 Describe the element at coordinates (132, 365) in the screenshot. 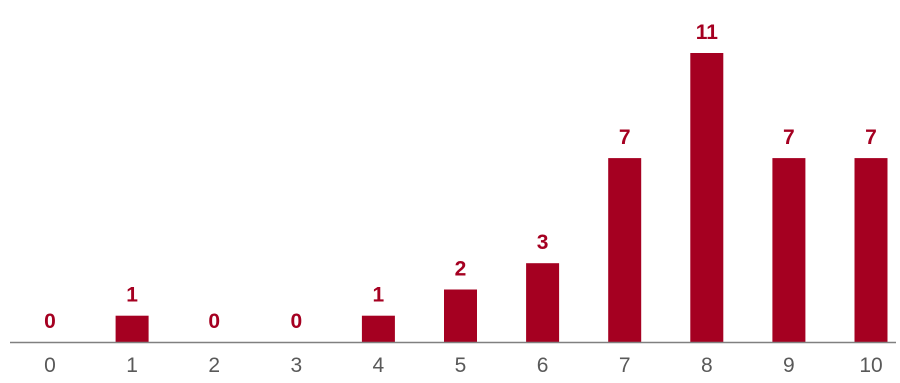

I see `x-tick-label-1: 1` at that location.